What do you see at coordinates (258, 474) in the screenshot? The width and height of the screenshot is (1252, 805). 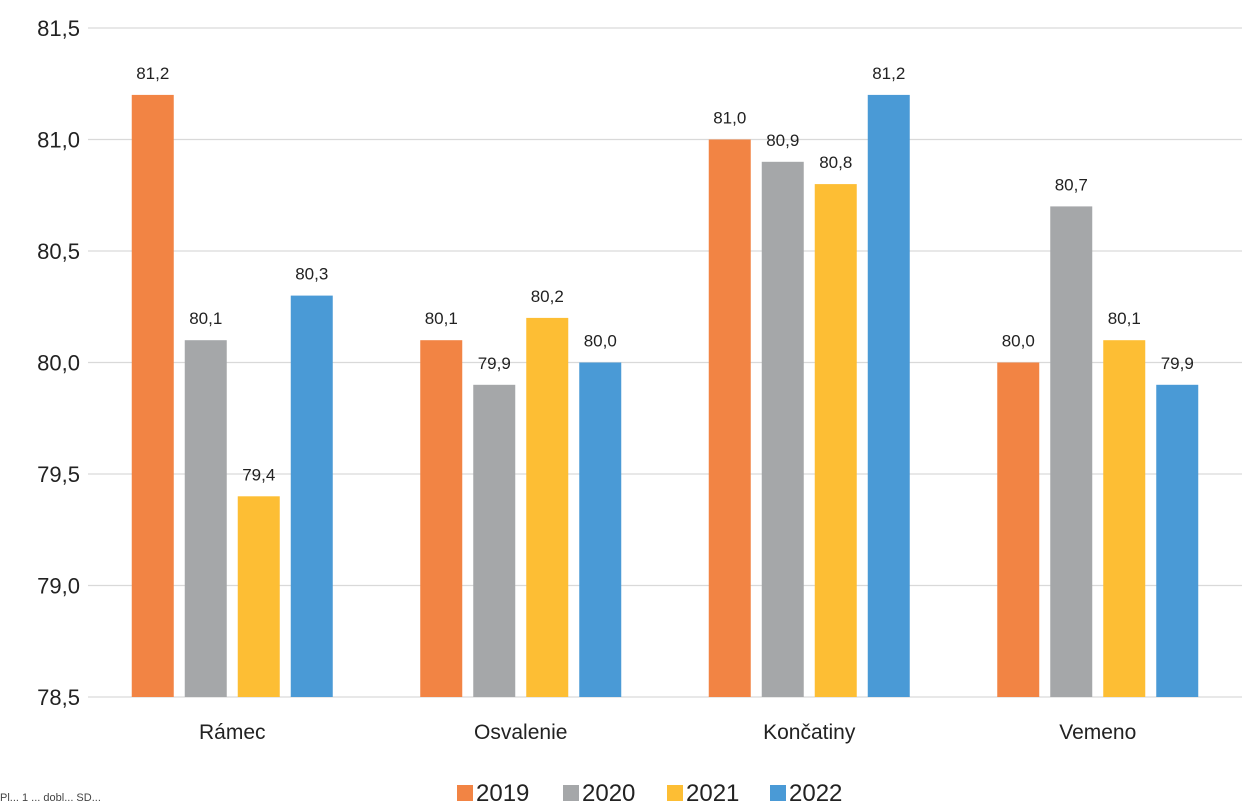 I see `data-label: 79,4` at bounding box center [258, 474].